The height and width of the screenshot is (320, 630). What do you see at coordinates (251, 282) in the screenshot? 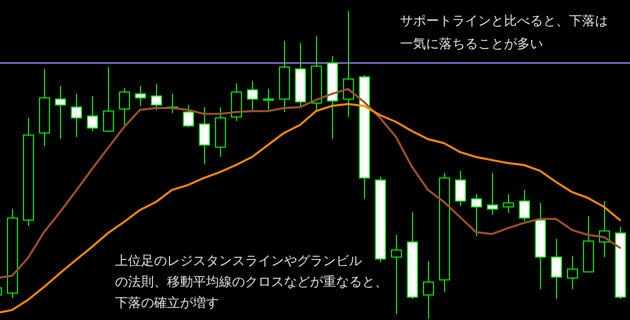
I see `annotation: の法則、移動平均線のクロスなどが重なると、` at bounding box center [251, 282].